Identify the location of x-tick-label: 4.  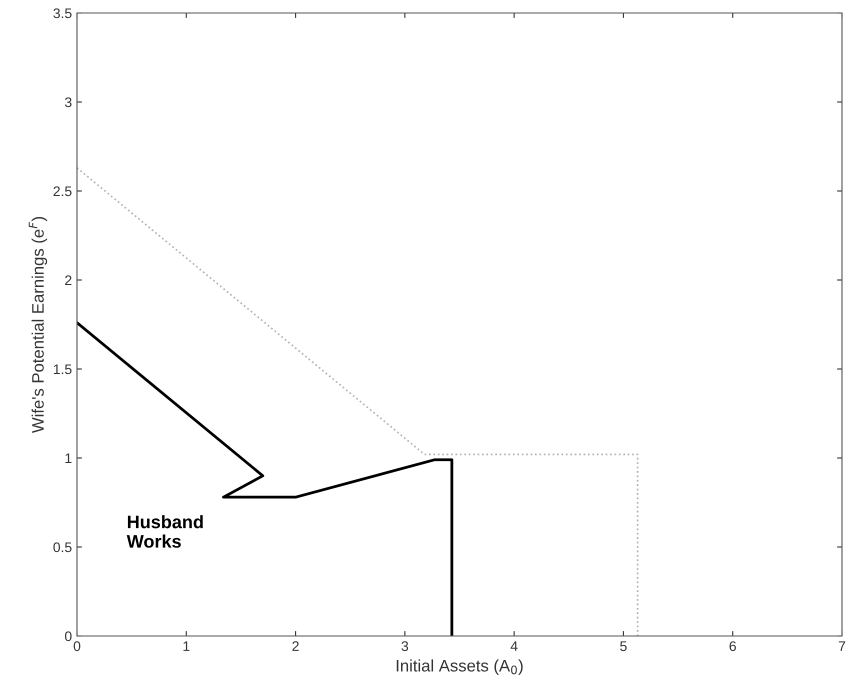
(514, 646).